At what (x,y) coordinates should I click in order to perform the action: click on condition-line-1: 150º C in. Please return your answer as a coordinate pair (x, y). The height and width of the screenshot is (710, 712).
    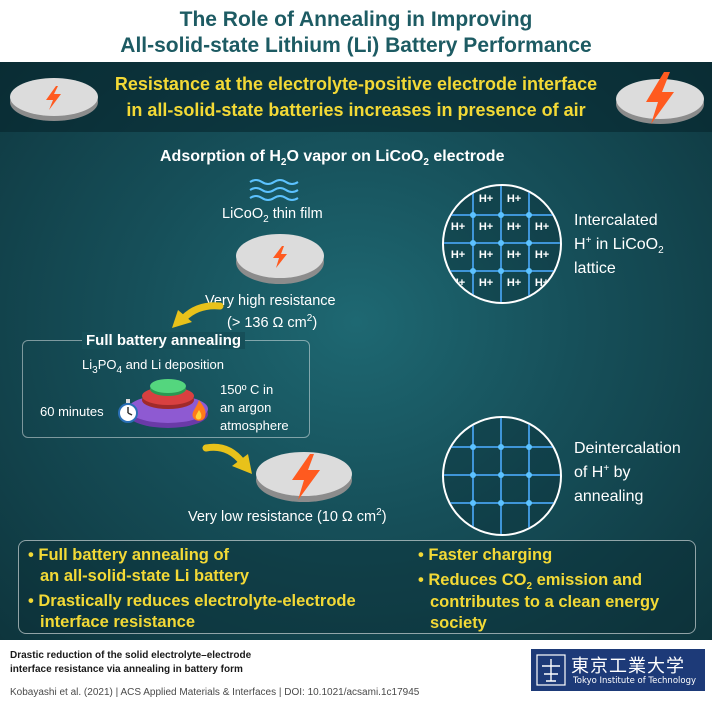
    Looking at the image, I should click on (247, 389).